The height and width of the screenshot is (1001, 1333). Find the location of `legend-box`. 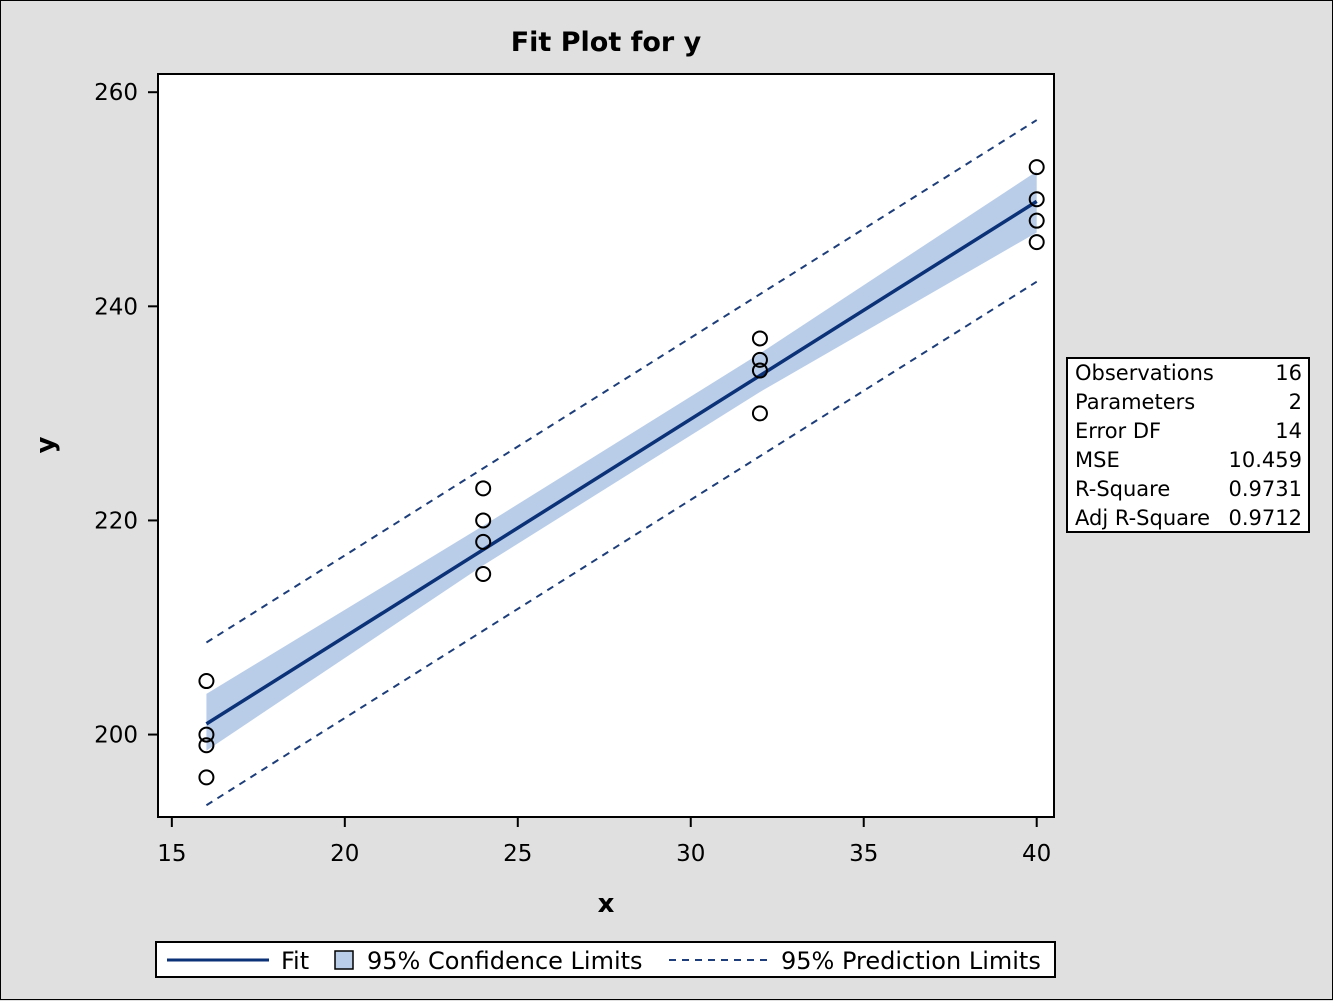

legend-box is located at coordinates (605, 959).